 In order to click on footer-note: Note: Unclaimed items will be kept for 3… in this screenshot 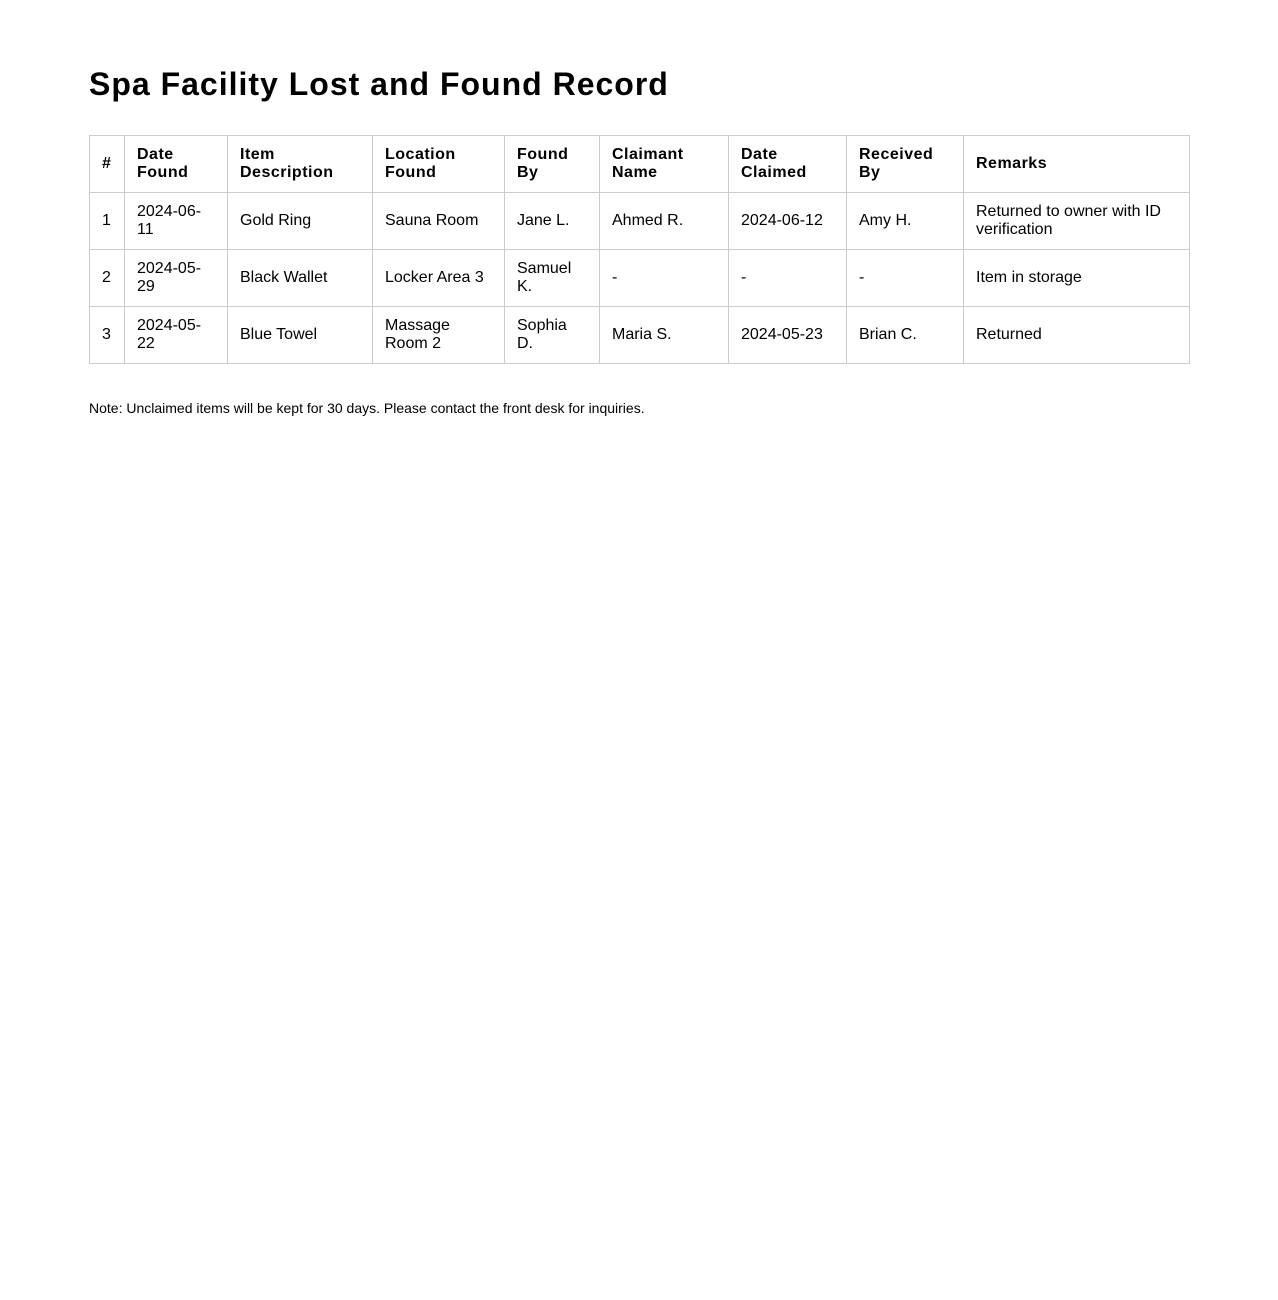, I will do `click(367, 408)`.